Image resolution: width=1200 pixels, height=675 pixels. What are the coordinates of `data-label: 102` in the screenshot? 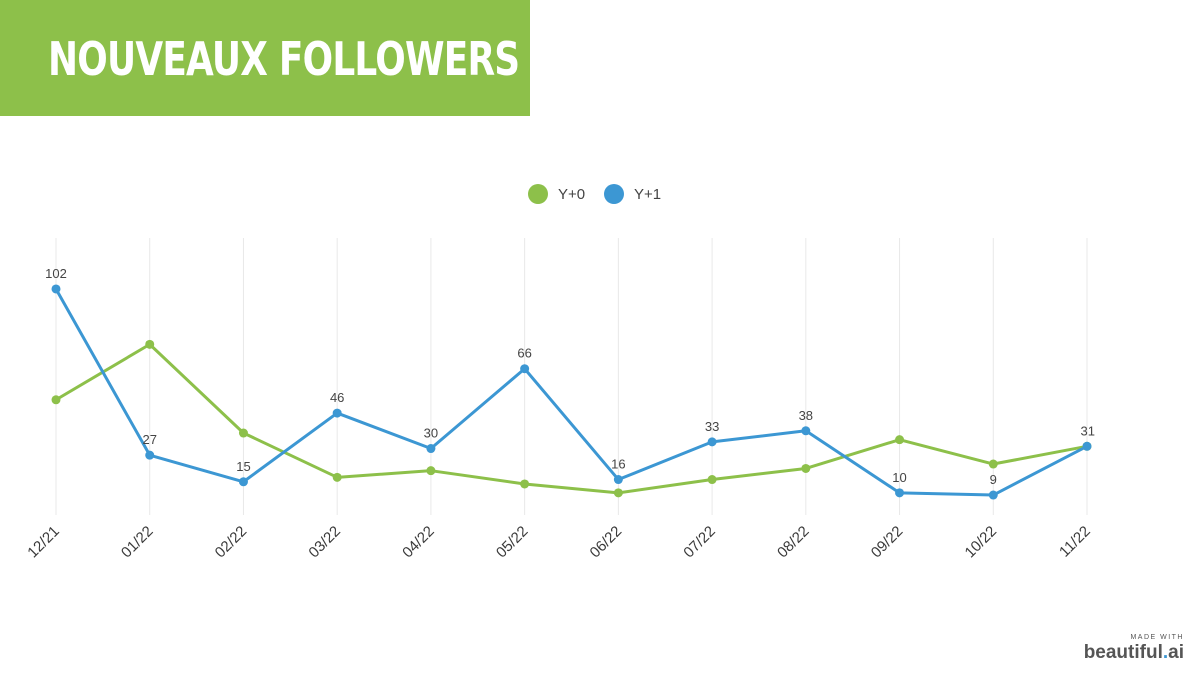 It's located at (56, 273).